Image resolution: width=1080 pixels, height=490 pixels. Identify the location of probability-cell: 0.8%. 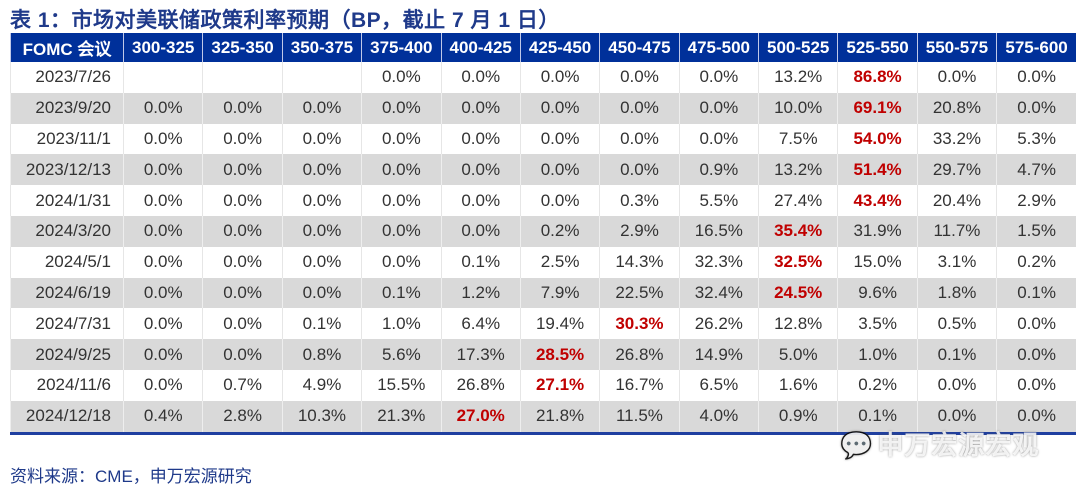
(321, 354).